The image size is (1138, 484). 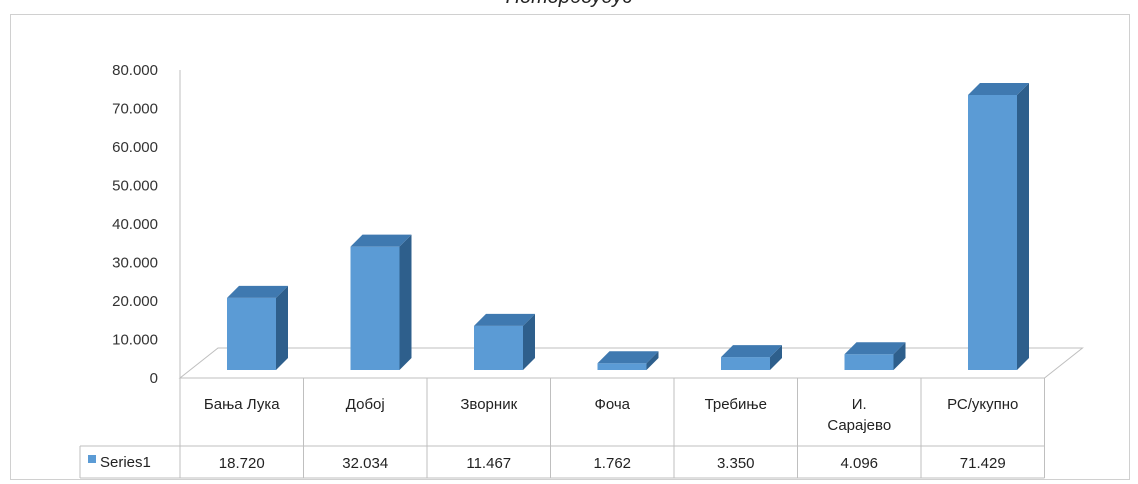 What do you see at coordinates (569, 4) in the screenshot?
I see `chart-title: Ноторбоудус` at bounding box center [569, 4].